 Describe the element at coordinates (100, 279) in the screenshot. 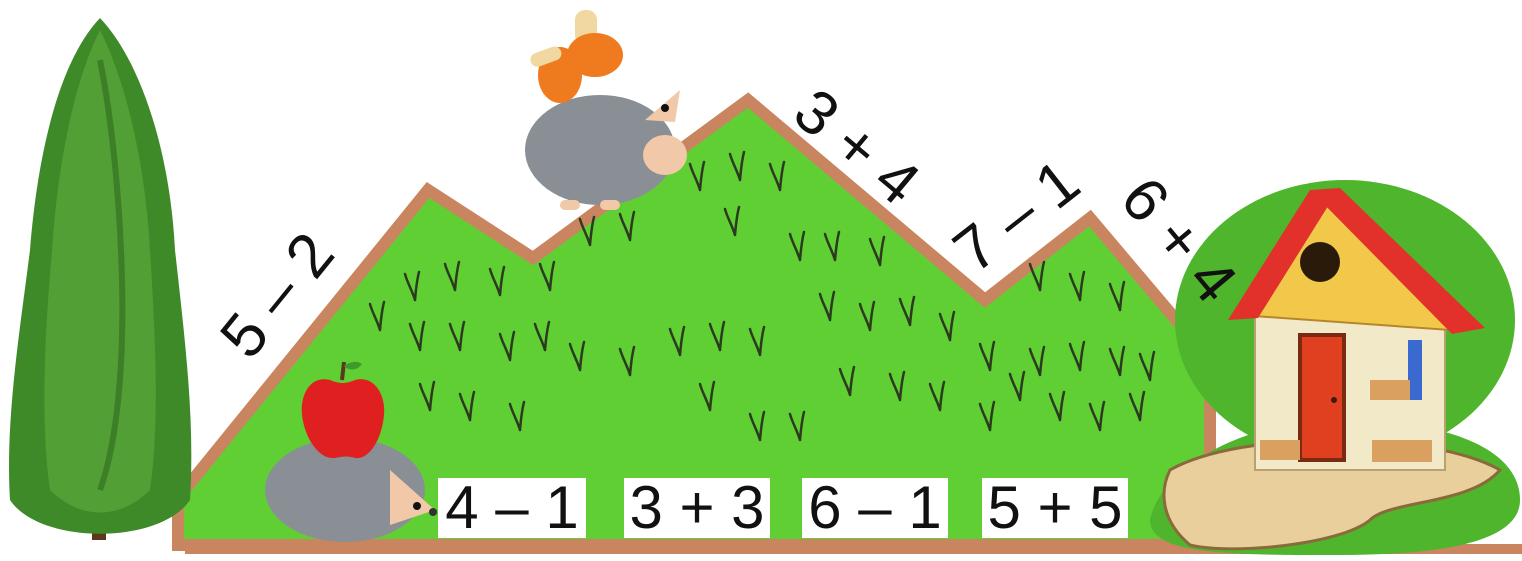

I see `tree-icon` at that location.